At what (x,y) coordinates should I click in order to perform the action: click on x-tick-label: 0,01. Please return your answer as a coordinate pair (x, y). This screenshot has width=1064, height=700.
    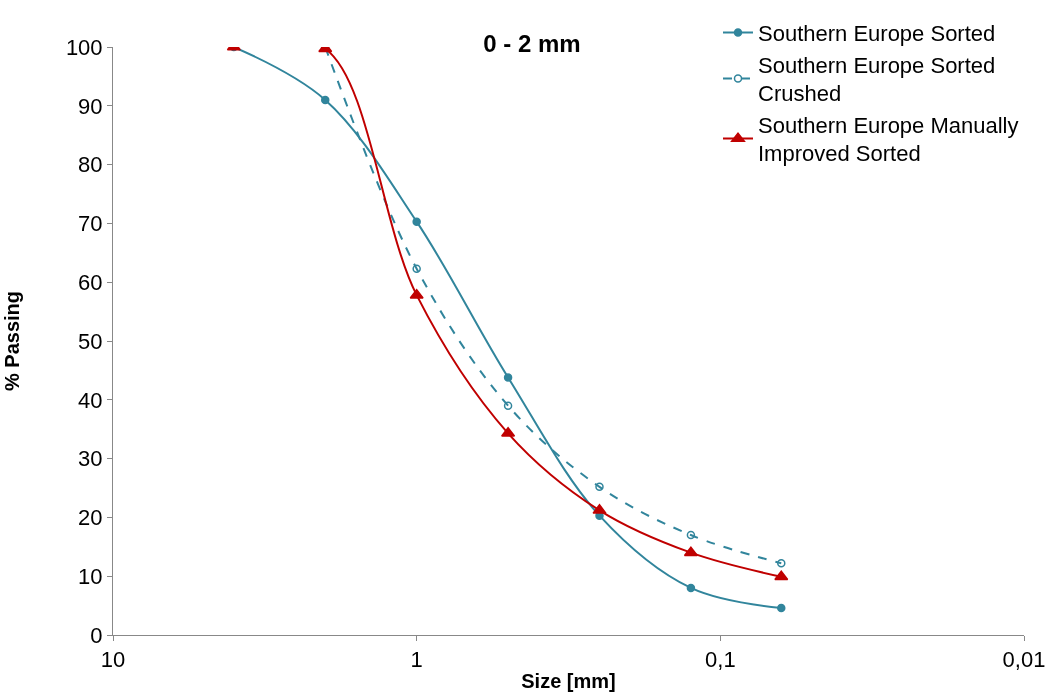
    Looking at the image, I should click on (1024, 660).